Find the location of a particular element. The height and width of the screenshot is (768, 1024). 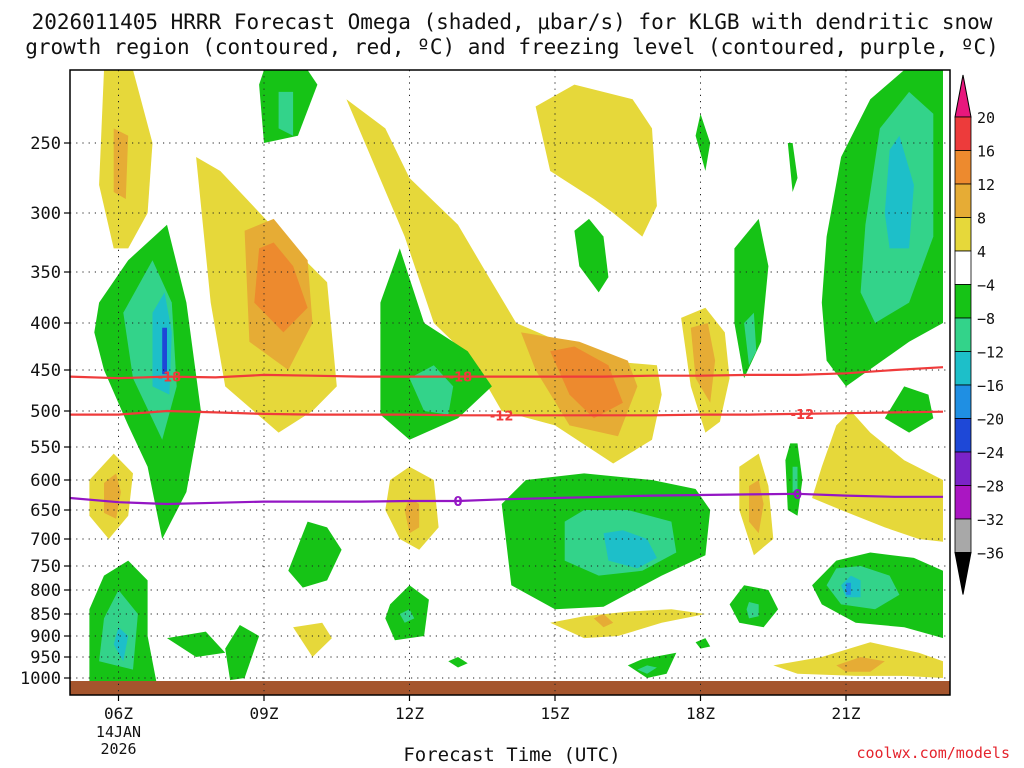

y-tick-label-500: 500 is located at coordinates (45, 412).